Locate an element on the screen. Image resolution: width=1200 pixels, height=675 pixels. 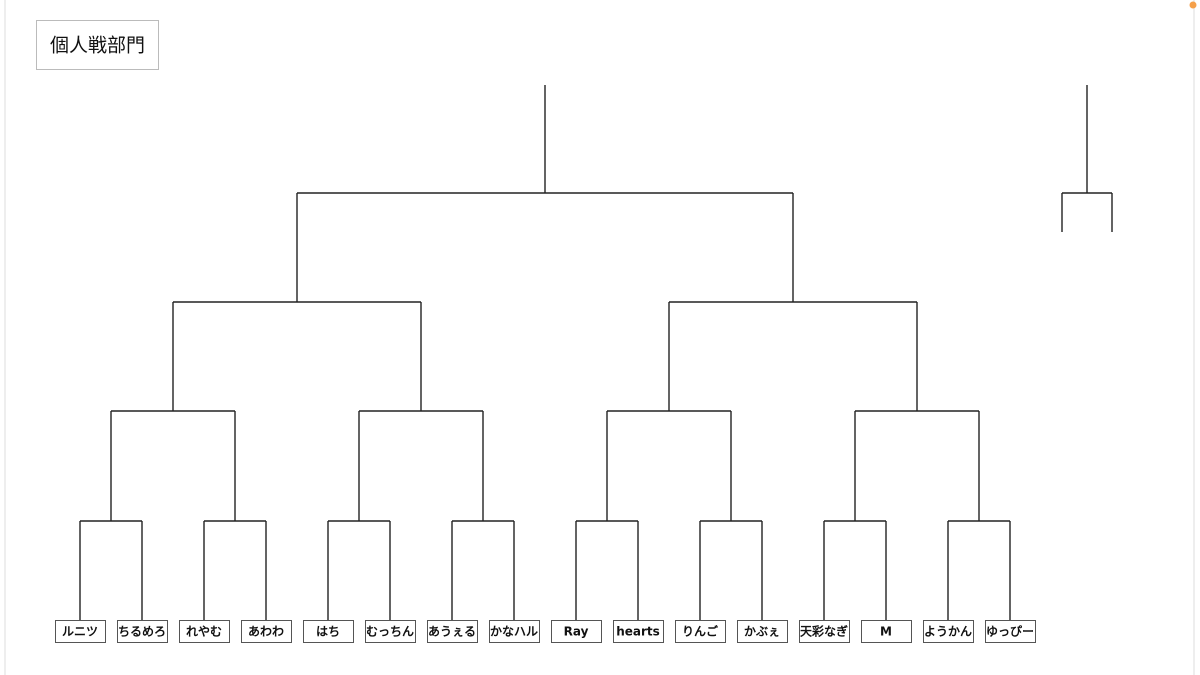
player-name: むっちん is located at coordinates (390, 632).